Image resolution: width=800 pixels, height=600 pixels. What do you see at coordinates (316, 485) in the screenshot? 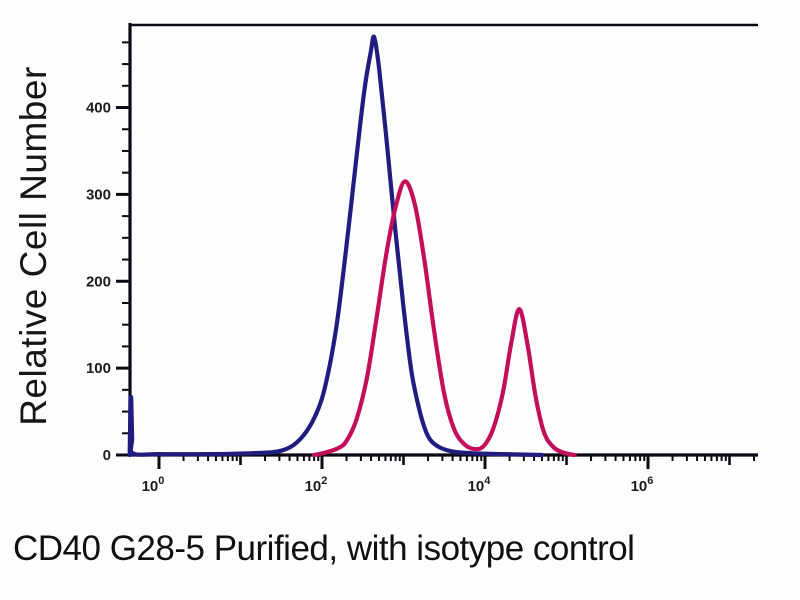
I see `x-tick-label: 10²` at bounding box center [316, 485].